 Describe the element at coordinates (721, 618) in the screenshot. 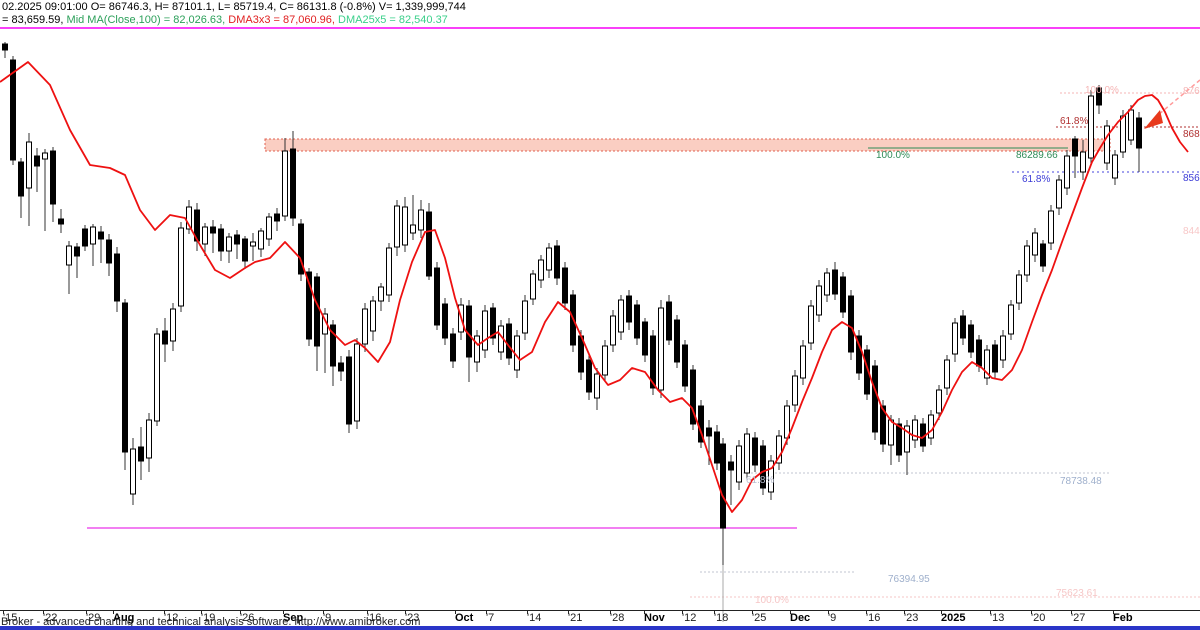

I see `axis-tick-label-18: '18` at that location.